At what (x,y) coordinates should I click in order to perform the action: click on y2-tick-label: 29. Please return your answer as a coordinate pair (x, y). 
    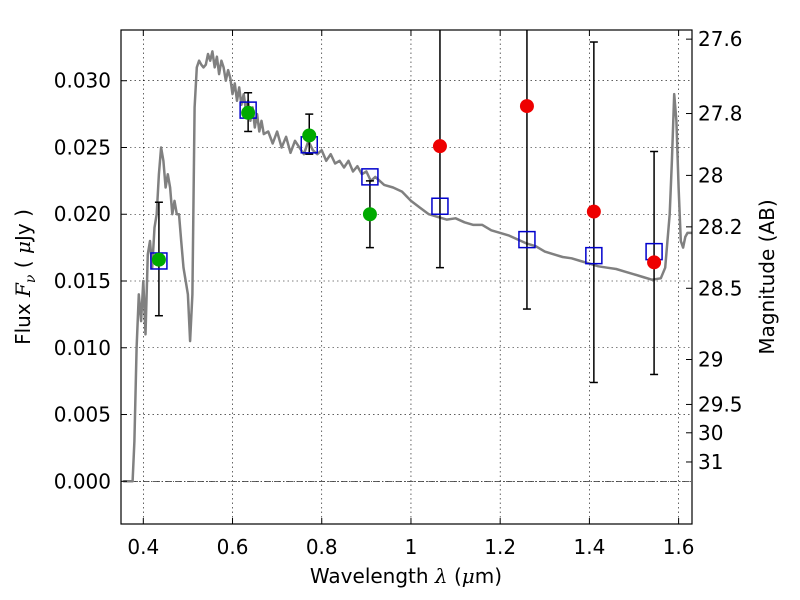
    Looking at the image, I should click on (710, 360).